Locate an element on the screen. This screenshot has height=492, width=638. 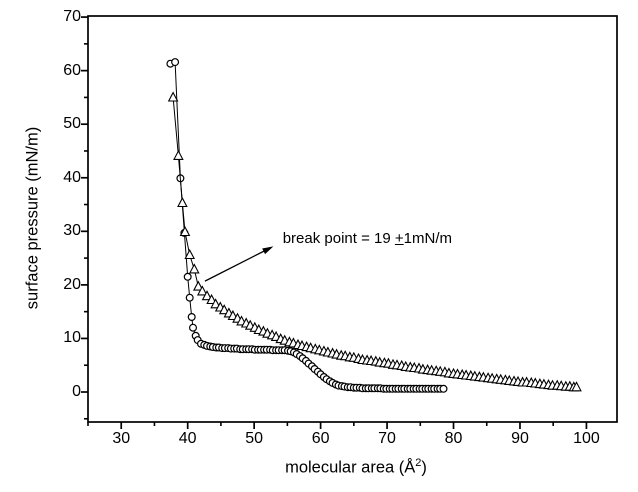
y-tick-label-50: 50 is located at coordinates (72, 124).